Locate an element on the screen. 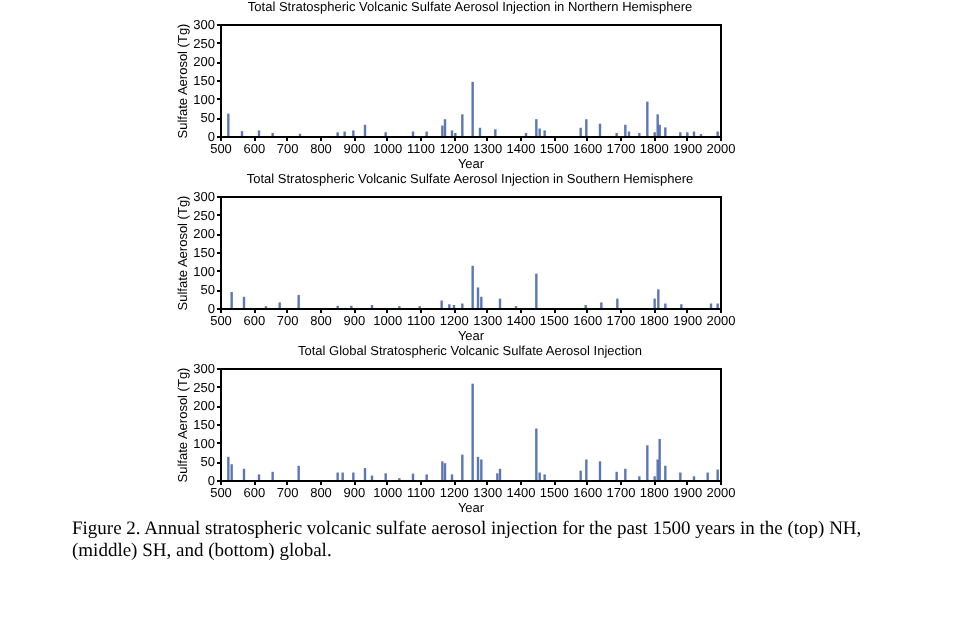  caption: Figure 2. Annual stratospheric volcanic sulfate aerosol injection for the past 1500 years in the (top) NH, (middle) SH, and (bottom) global. is located at coordinates (468, 542).